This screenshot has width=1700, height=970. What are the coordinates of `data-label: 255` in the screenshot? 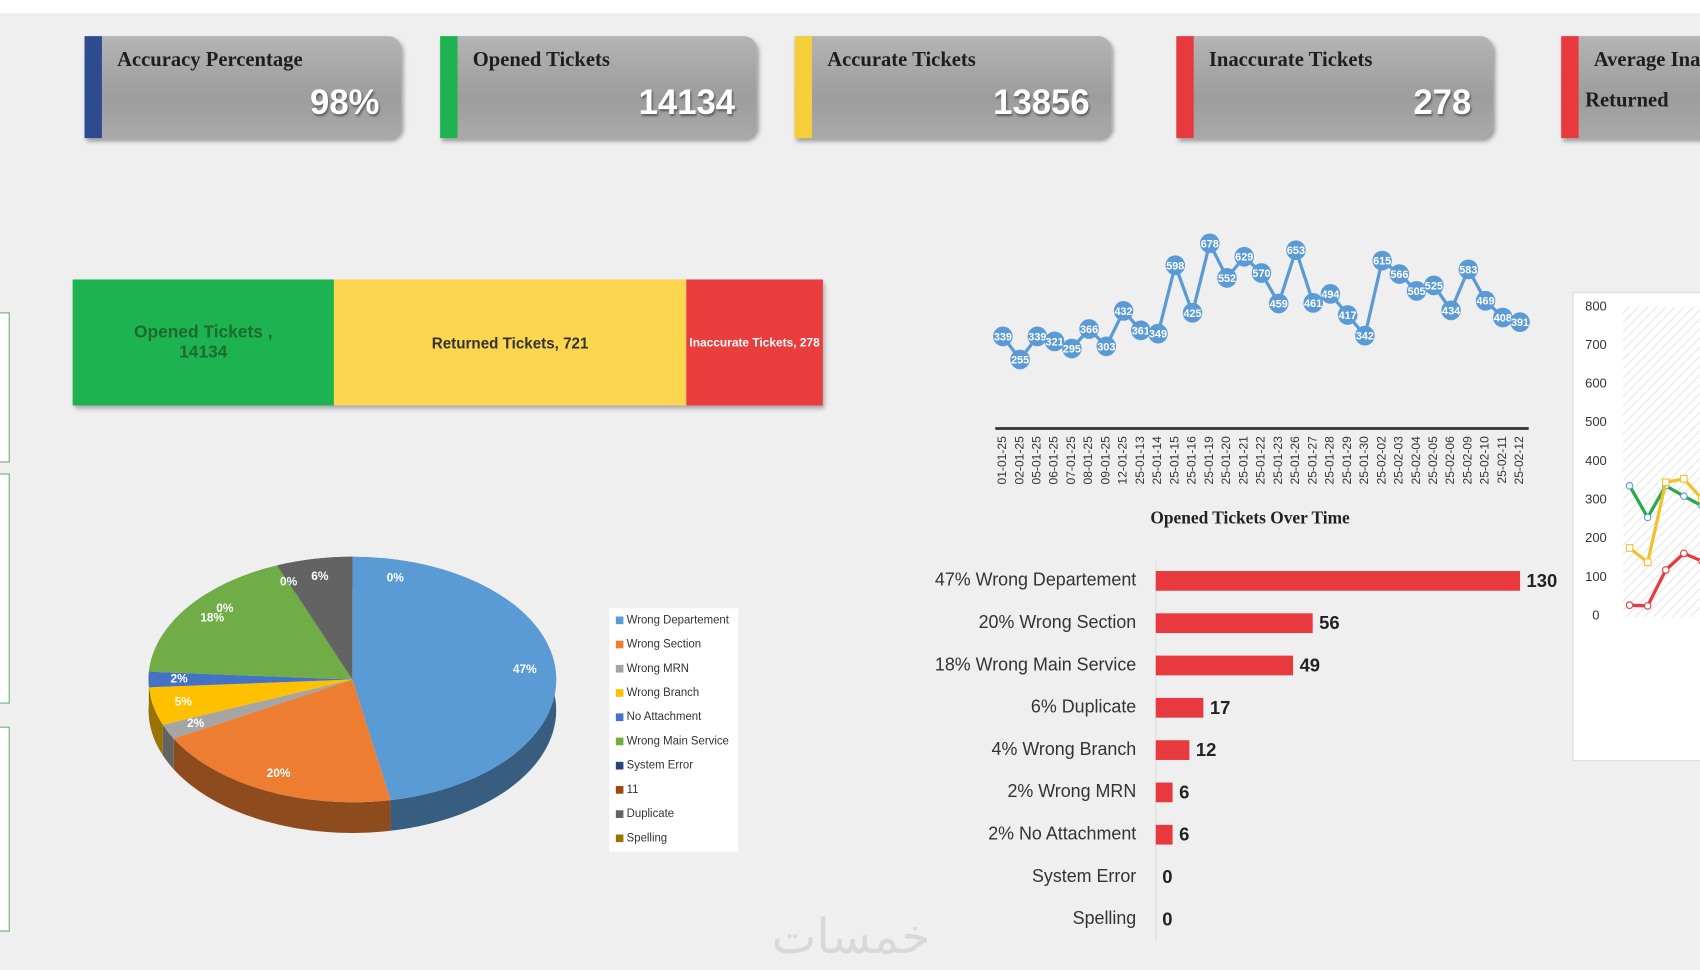 It's located at (1020, 360).